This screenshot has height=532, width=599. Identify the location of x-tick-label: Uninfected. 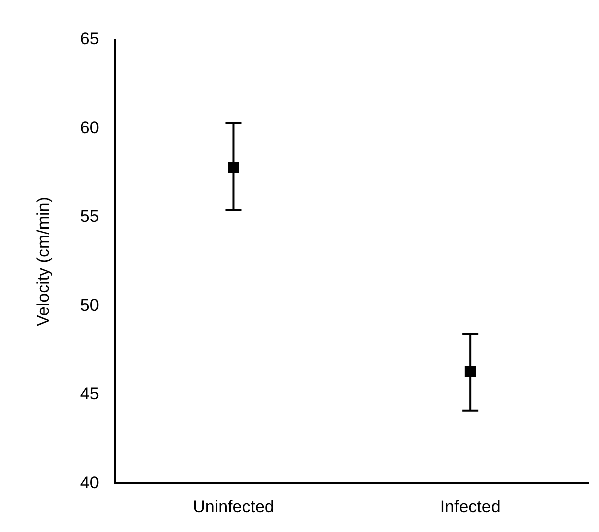
(233, 506).